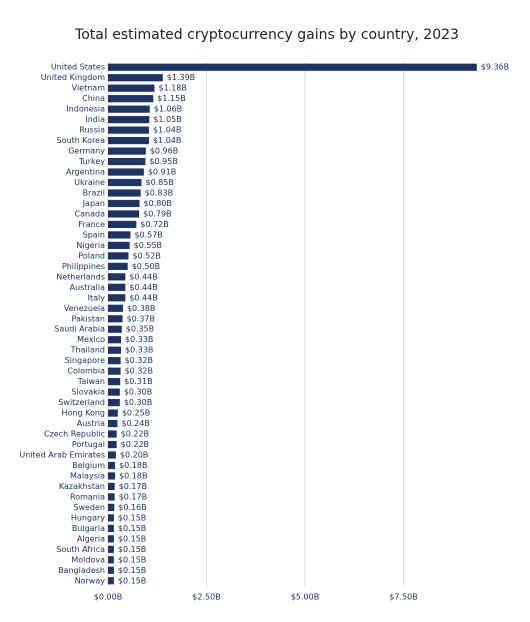  What do you see at coordinates (135, 423) in the screenshot?
I see `value-label: $0.24B` at bounding box center [135, 423].